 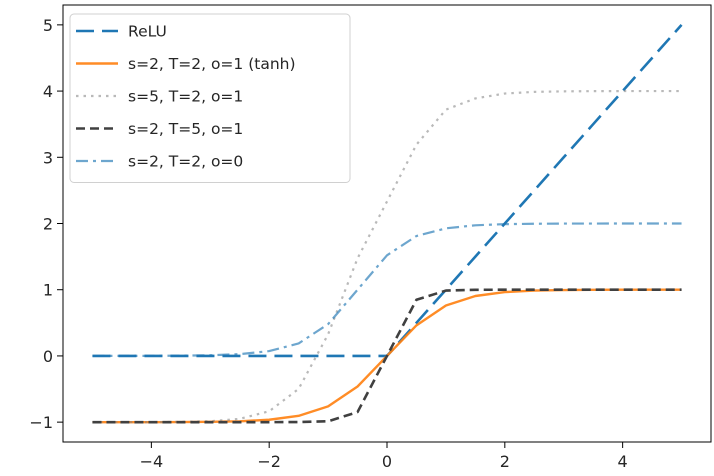 I want to click on x-tick-label: 2, so click(x=505, y=461).